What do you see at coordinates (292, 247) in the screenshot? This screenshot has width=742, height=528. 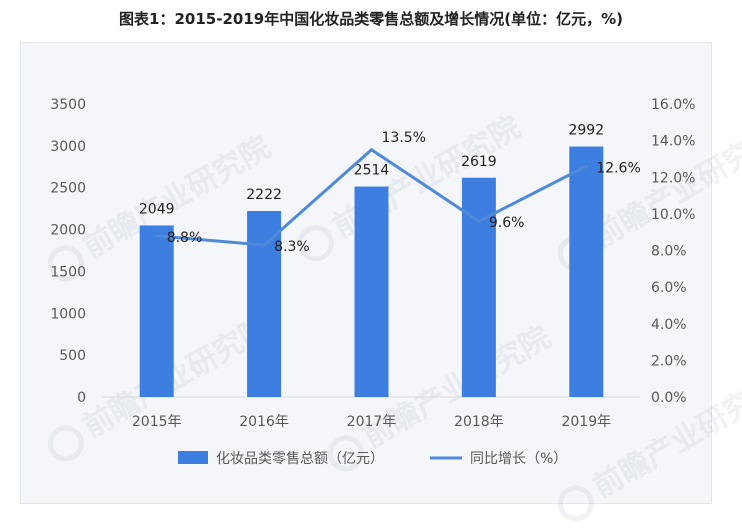 I see `line-value-label: 8.3%` at bounding box center [292, 247].